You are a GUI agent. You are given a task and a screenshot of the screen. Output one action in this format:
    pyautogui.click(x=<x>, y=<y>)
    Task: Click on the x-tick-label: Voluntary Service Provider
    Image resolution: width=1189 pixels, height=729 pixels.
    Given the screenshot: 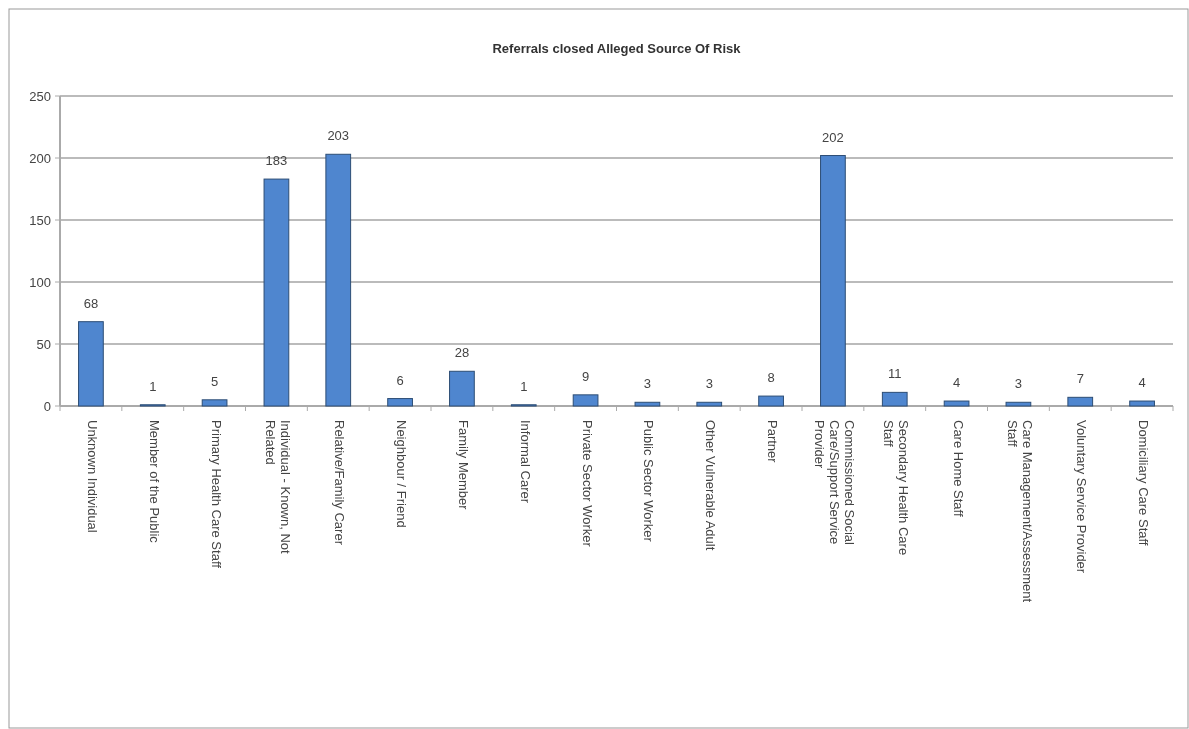 What is the action you would take?
    pyautogui.click(x=1081, y=497)
    